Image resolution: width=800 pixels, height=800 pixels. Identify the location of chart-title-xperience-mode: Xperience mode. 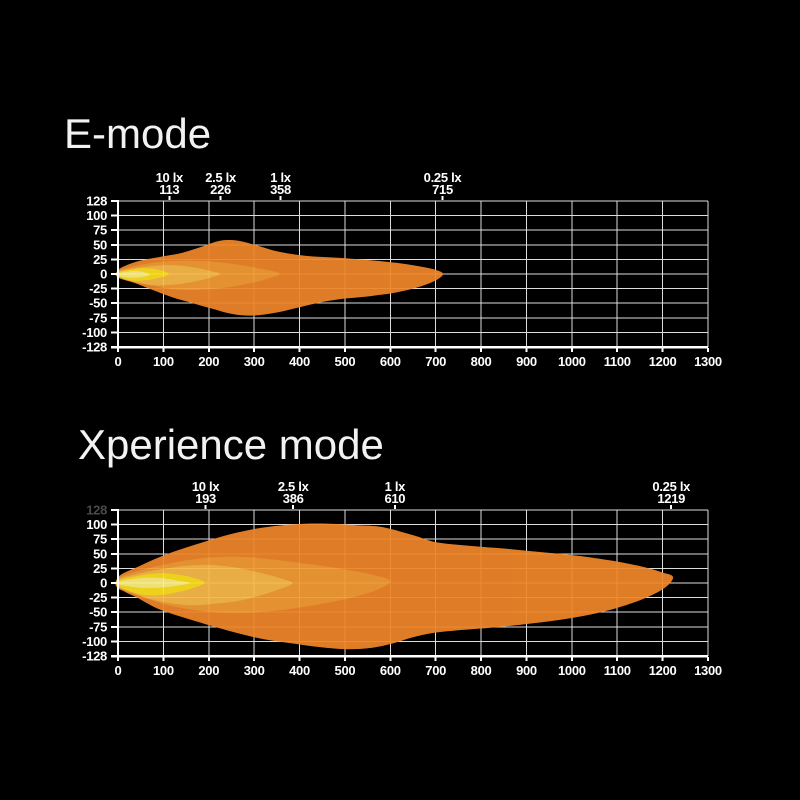
(231, 444).